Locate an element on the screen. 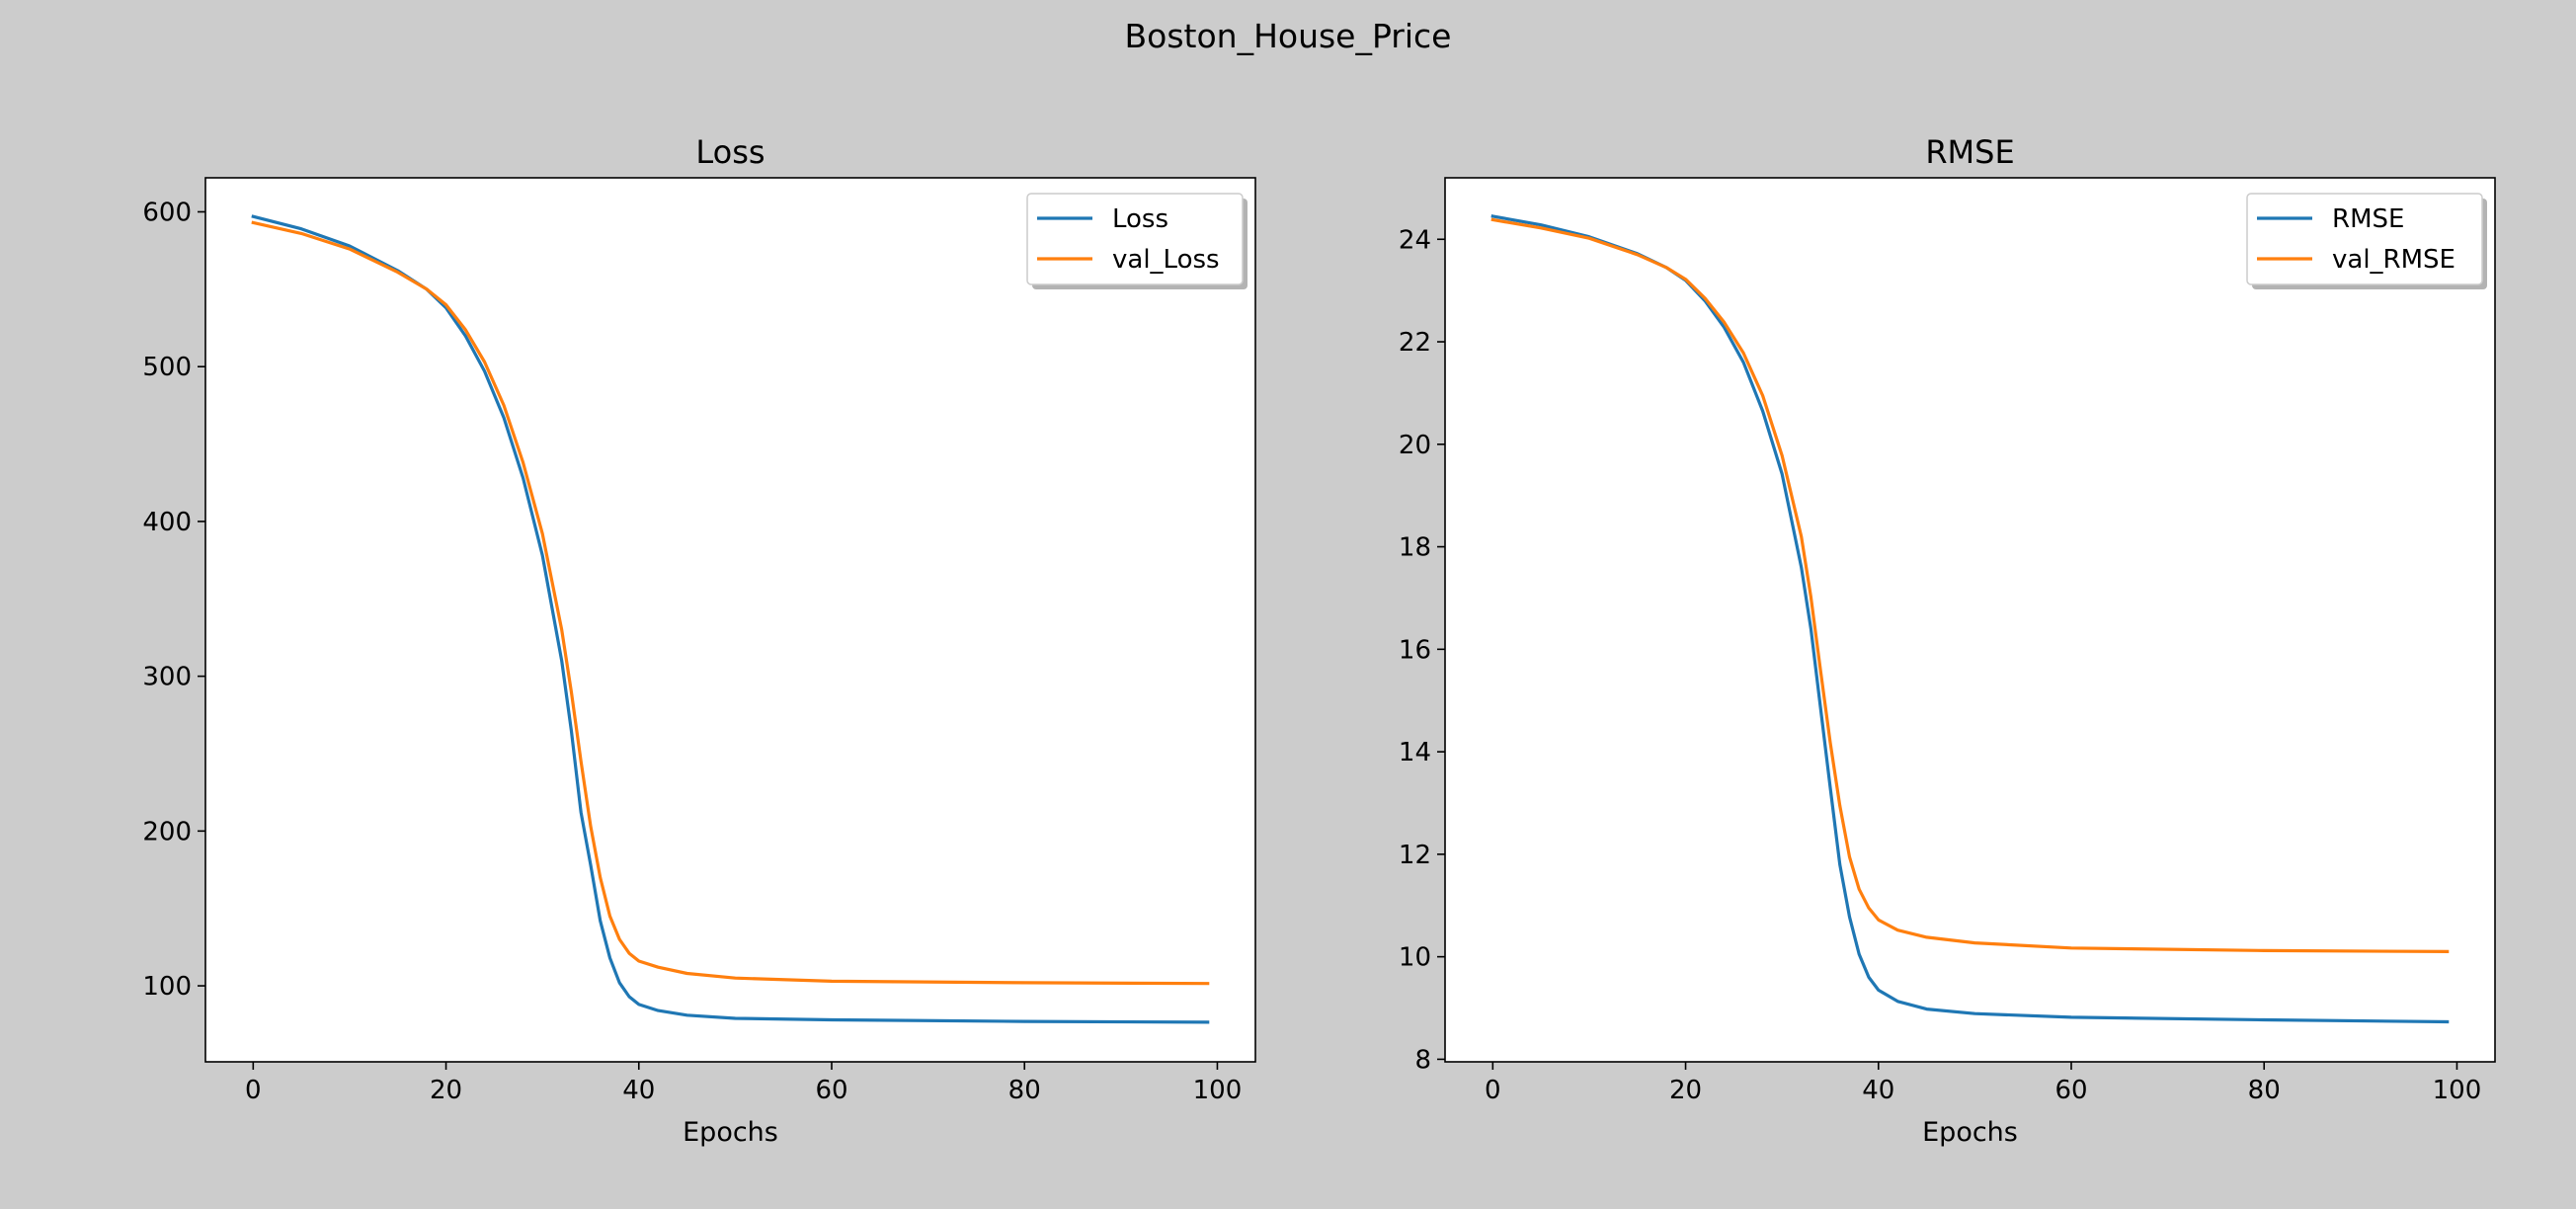  y-tick-label: 10 is located at coordinates (1415, 958).